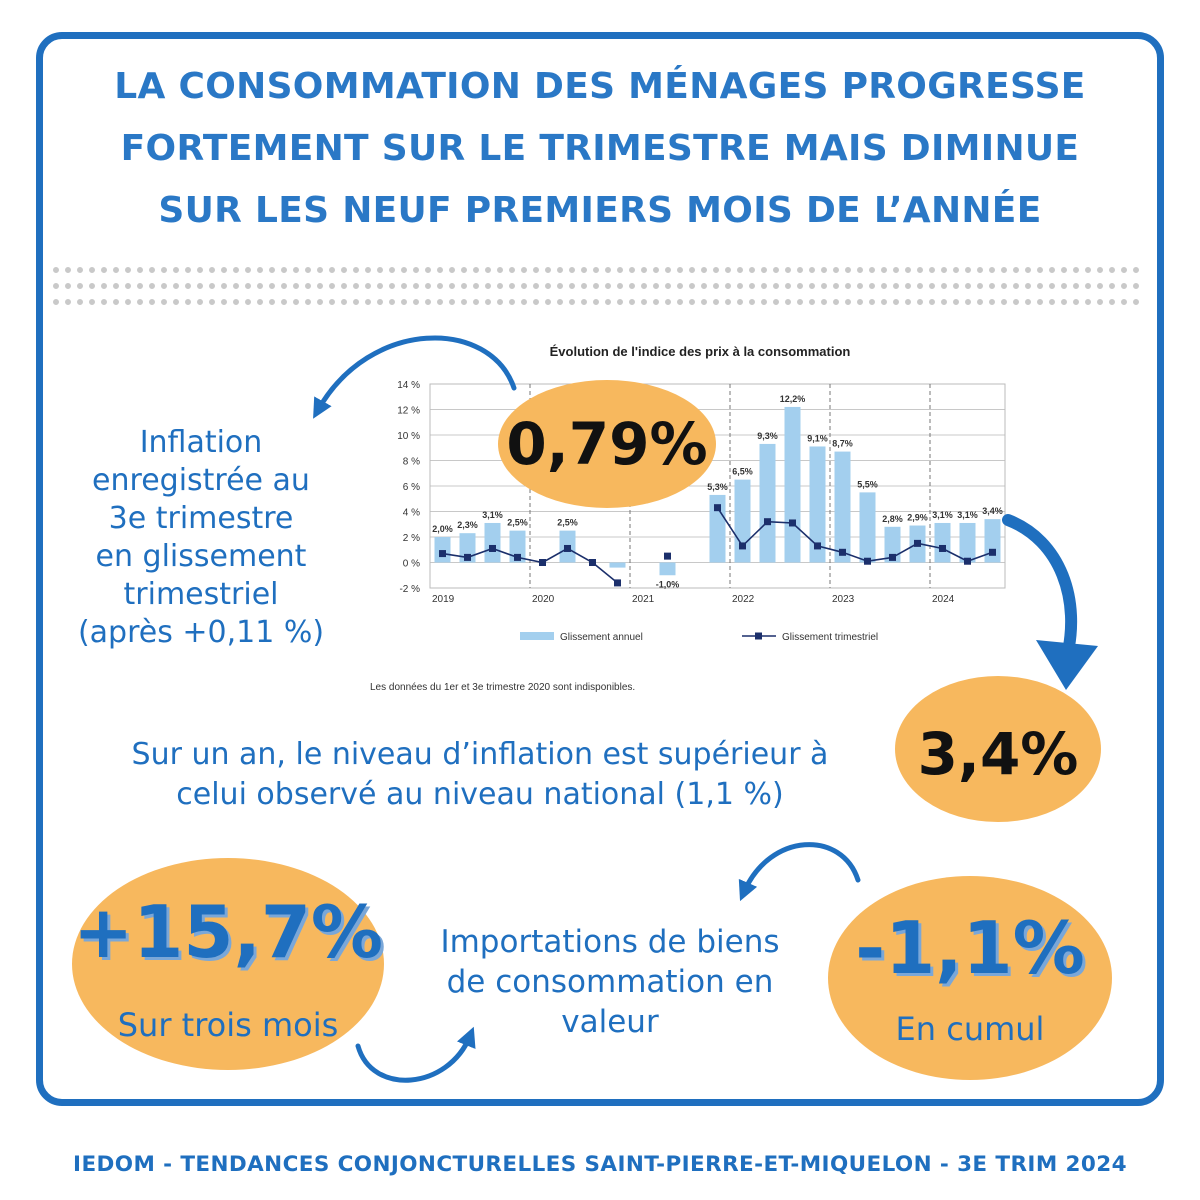 The height and width of the screenshot is (1200, 1200). I want to click on imports-cumul-bubble: -1,1% En cumul, so click(970, 978).